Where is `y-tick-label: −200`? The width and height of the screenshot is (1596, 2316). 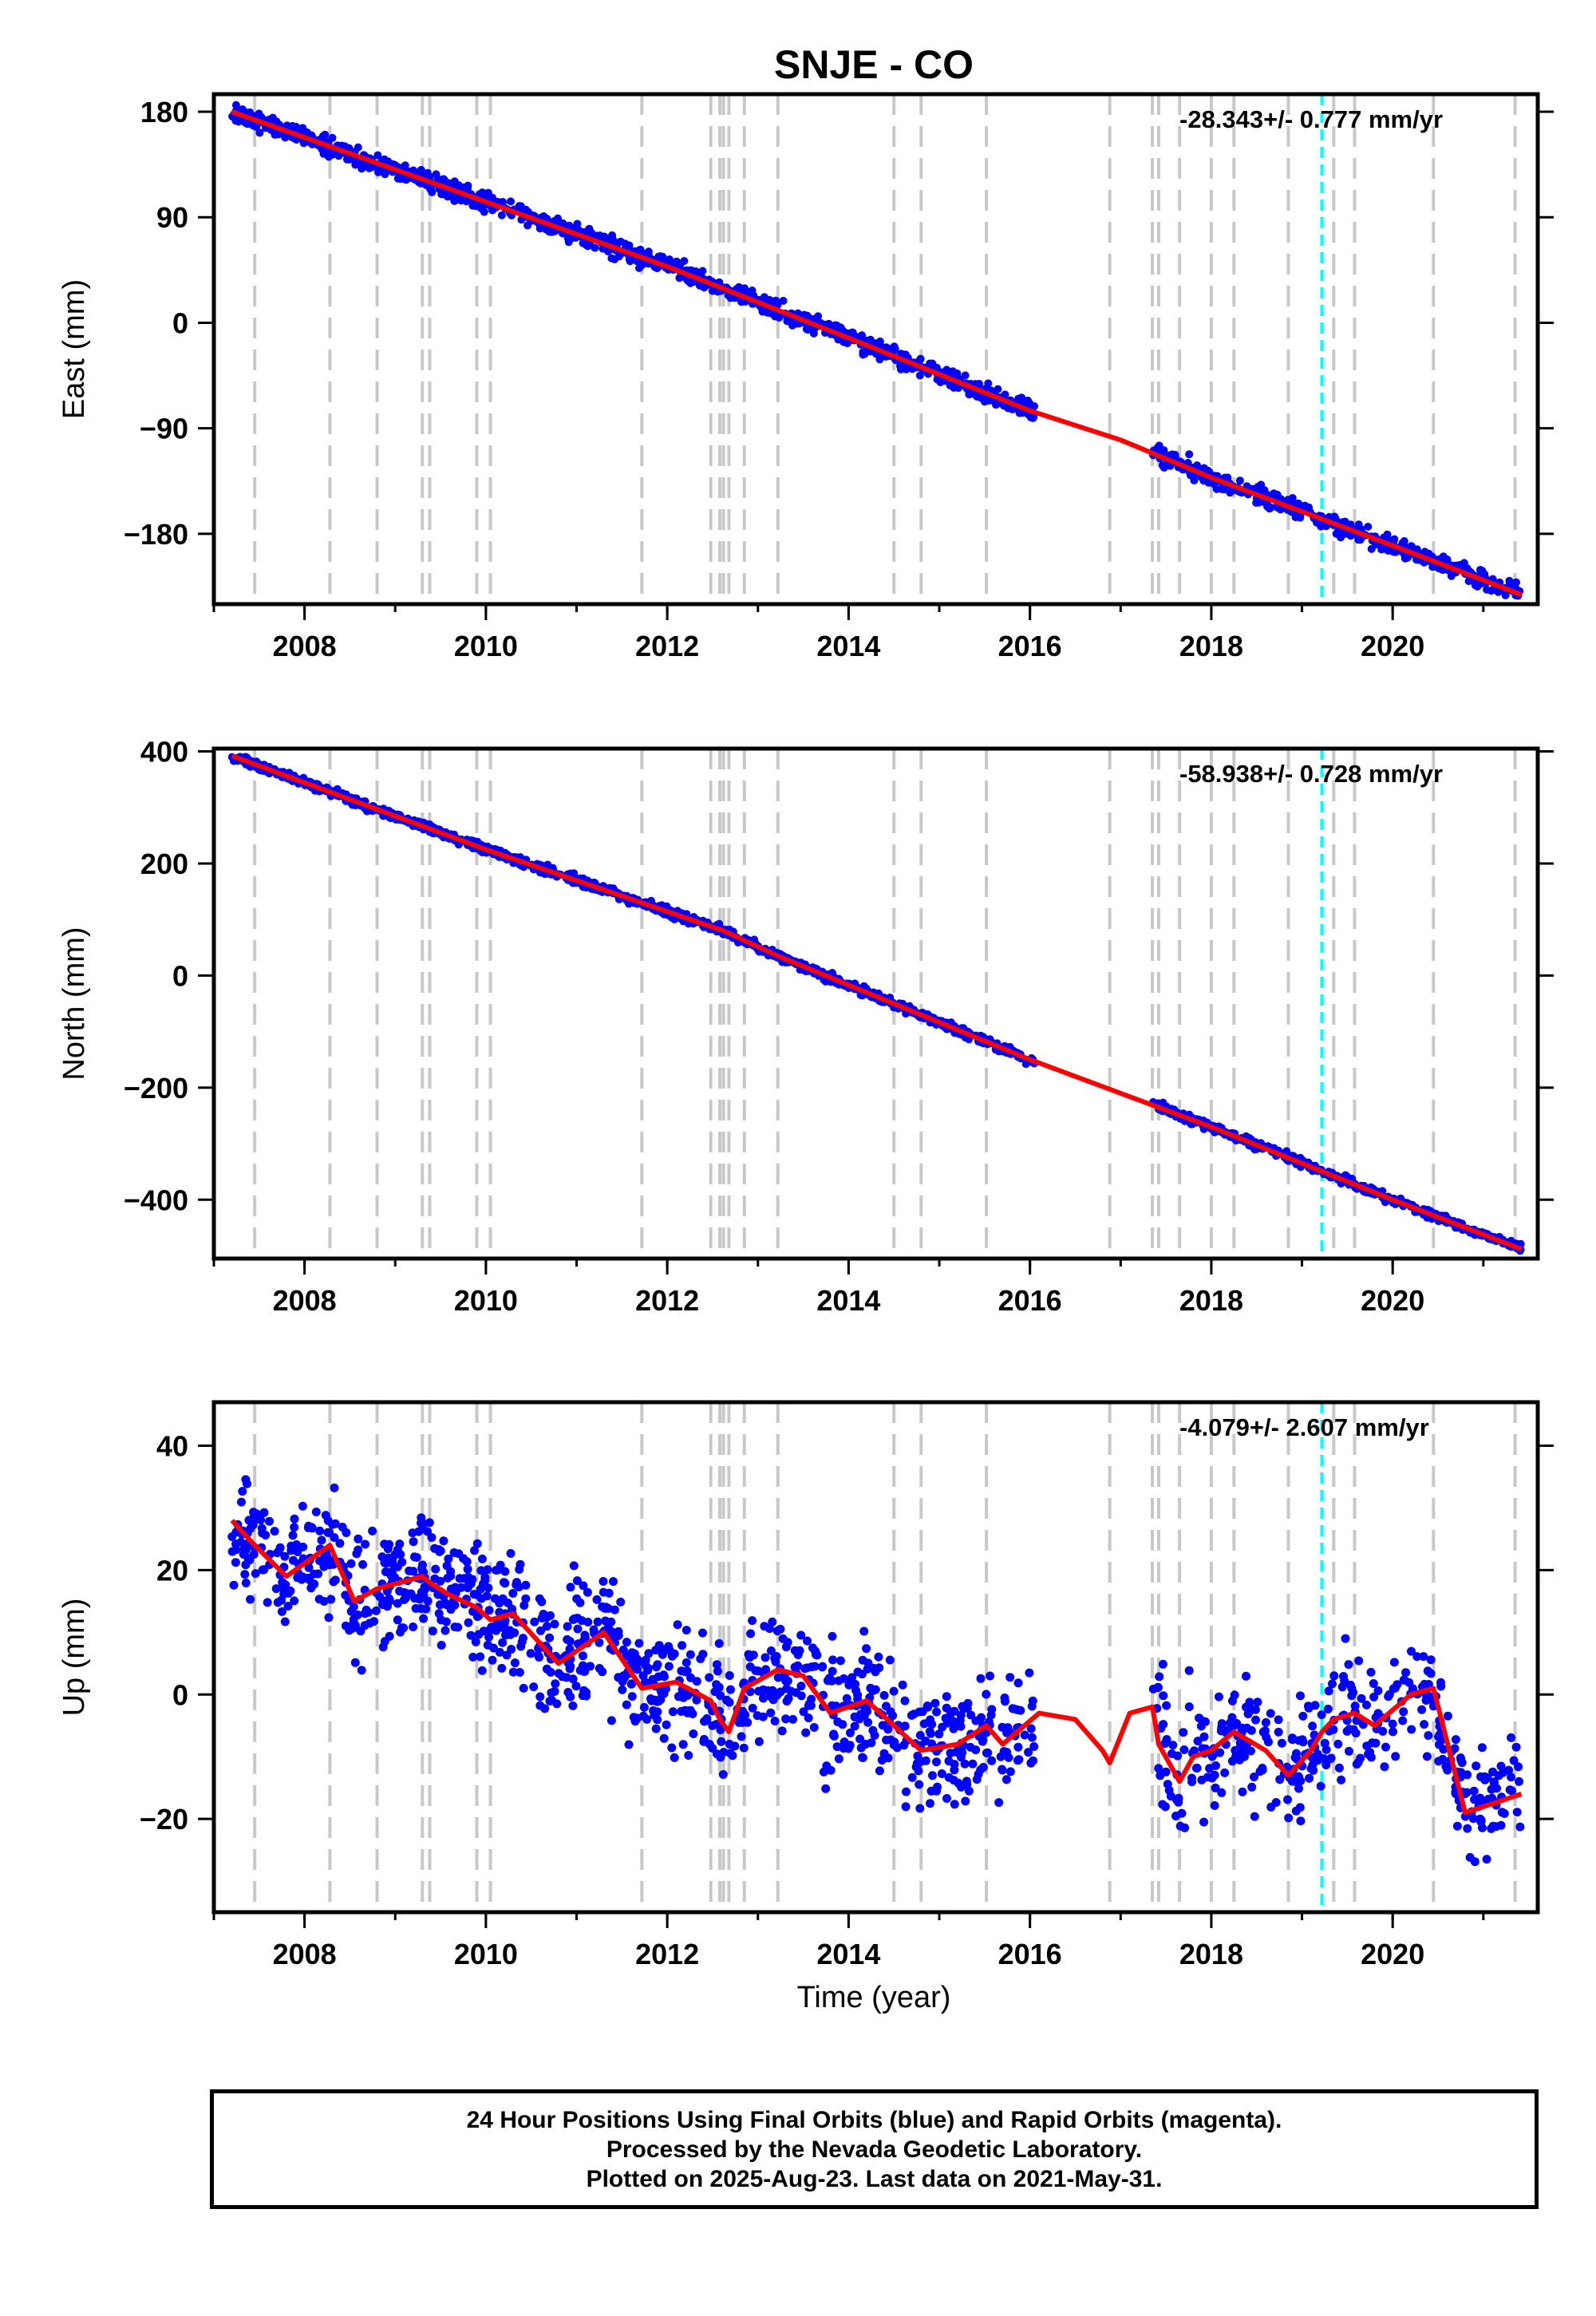
y-tick-label: −200 is located at coordinates (156, 1088).